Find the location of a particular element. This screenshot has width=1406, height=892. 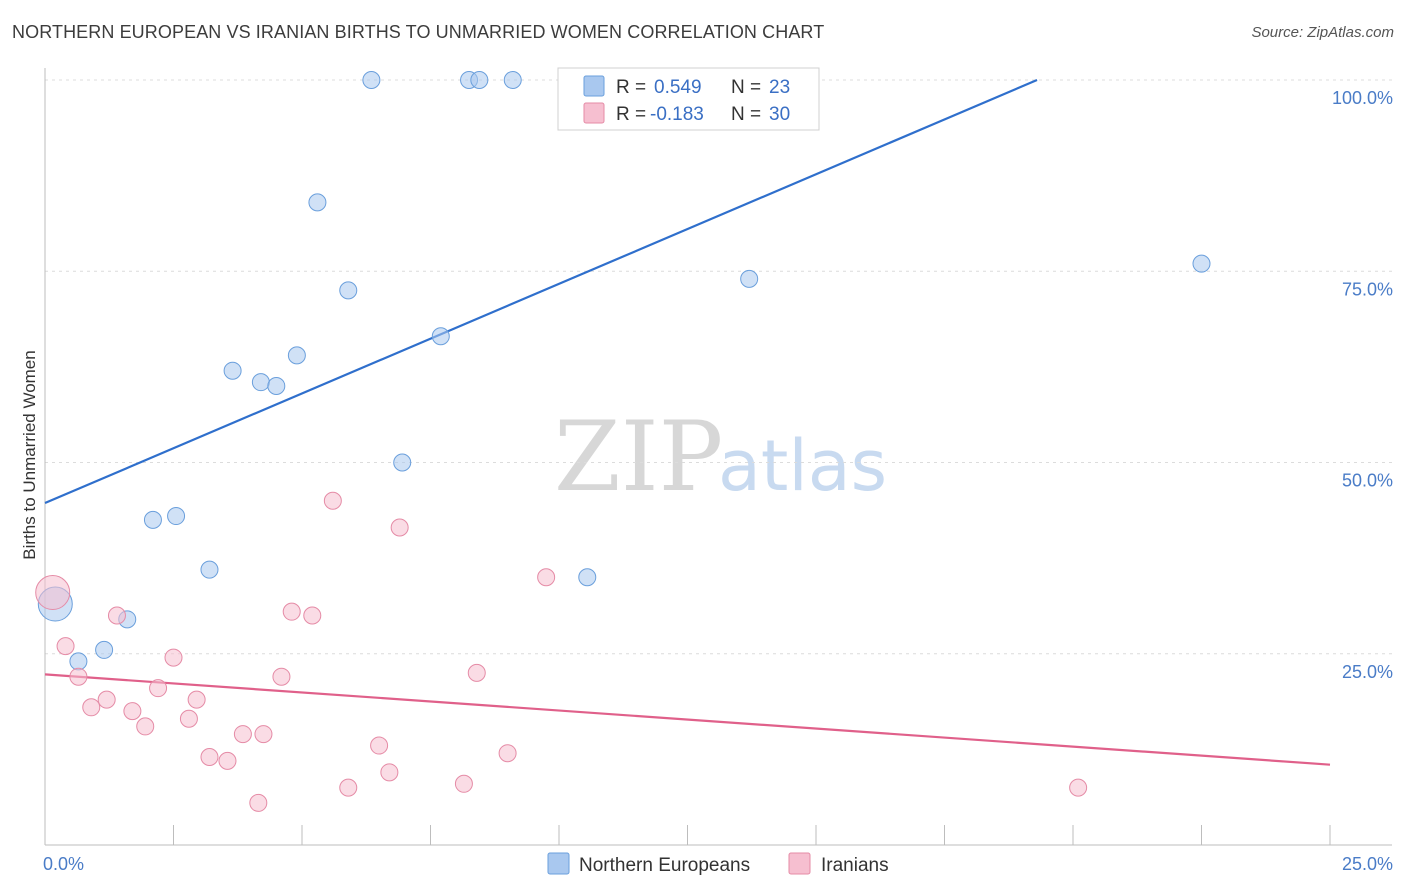

bottom-legend-label-northern-europeans: Northern Europeans is located at coordinates (664, 865).